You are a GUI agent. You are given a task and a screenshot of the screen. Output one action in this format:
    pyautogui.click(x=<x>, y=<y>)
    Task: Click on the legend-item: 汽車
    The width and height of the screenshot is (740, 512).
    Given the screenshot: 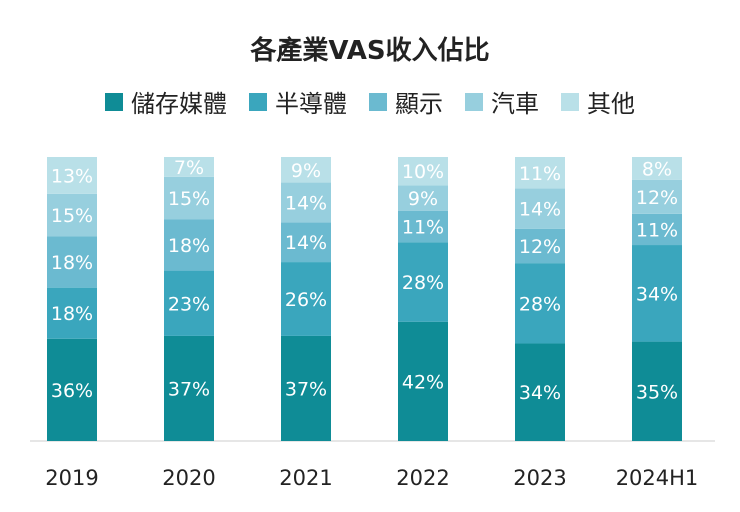 What is the action you would take?
    pyautogui.click(x=502, y=101)
    